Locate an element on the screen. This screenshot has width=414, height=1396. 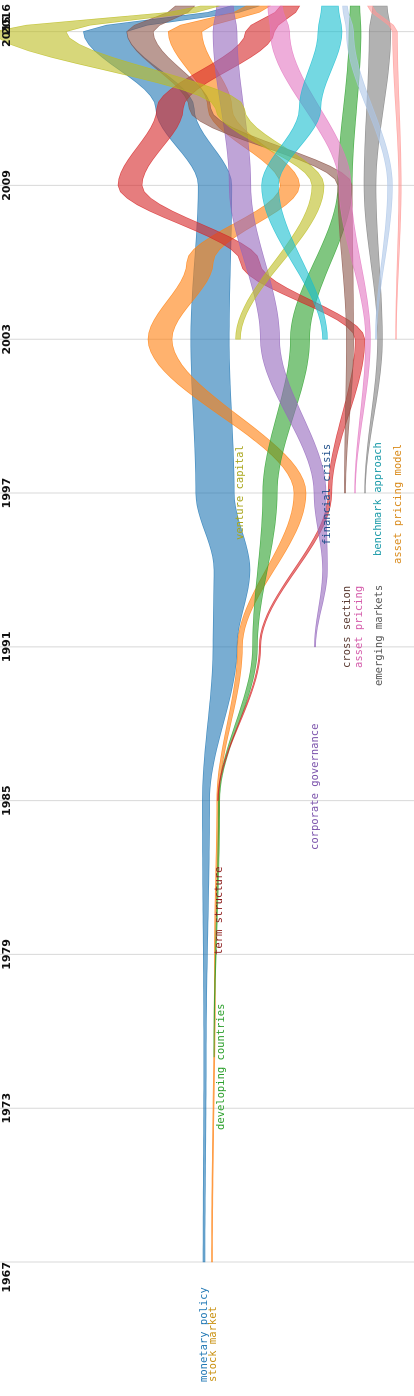
topic-label-cross-section: cross section is located at coordinates (347, 627).